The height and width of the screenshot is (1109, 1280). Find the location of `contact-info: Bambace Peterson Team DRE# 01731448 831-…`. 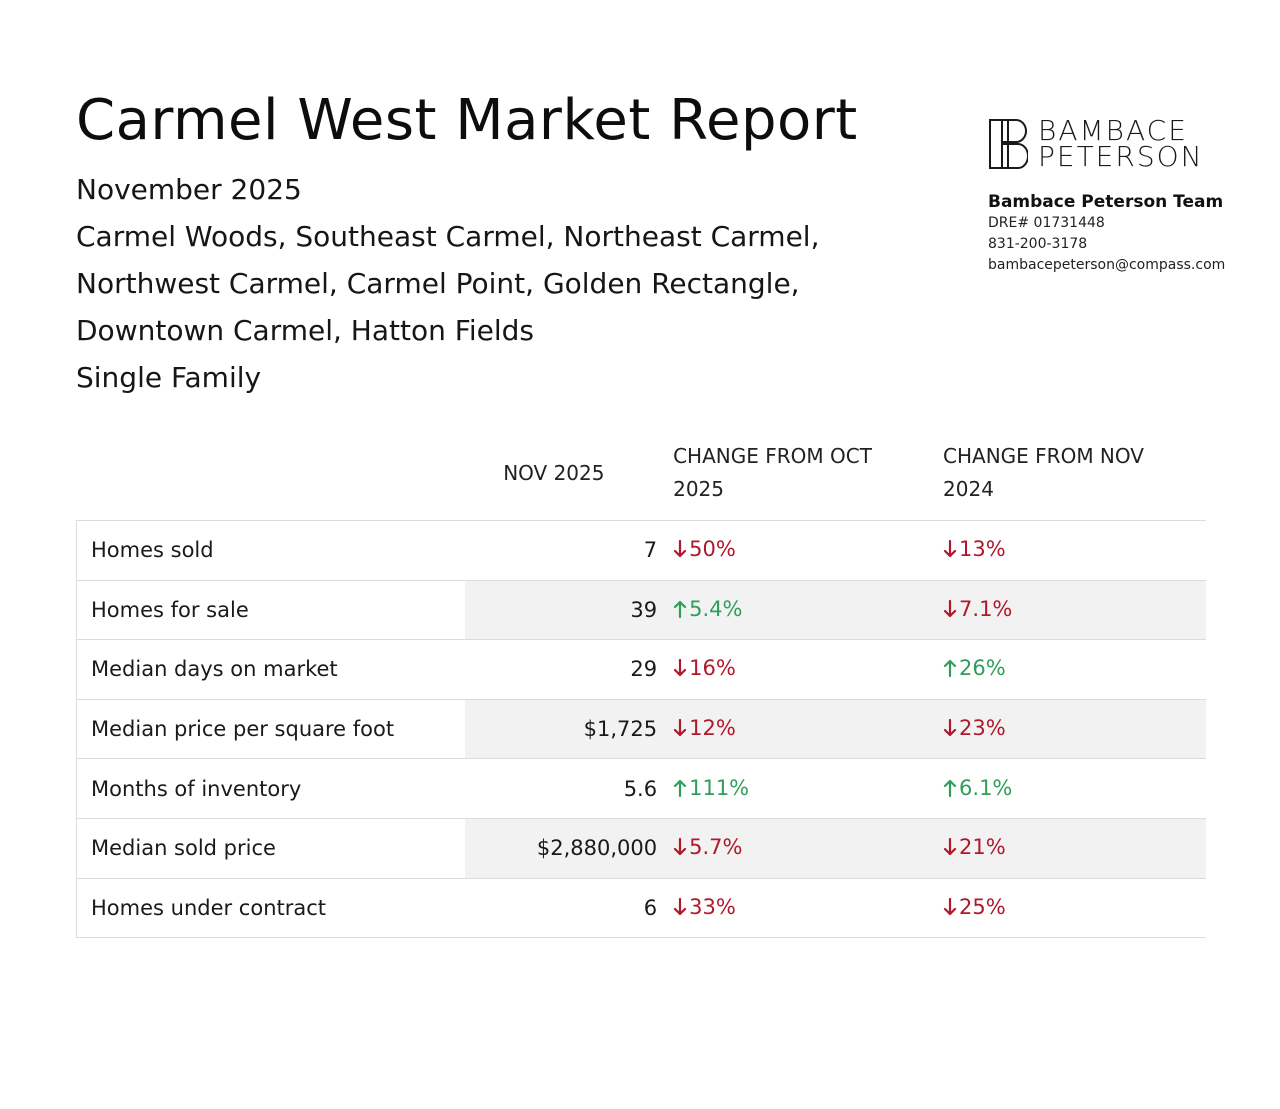

contact-info: Bambace Peterson Team DRE# 01731448 831-… is located at coordinates (1118, 234).